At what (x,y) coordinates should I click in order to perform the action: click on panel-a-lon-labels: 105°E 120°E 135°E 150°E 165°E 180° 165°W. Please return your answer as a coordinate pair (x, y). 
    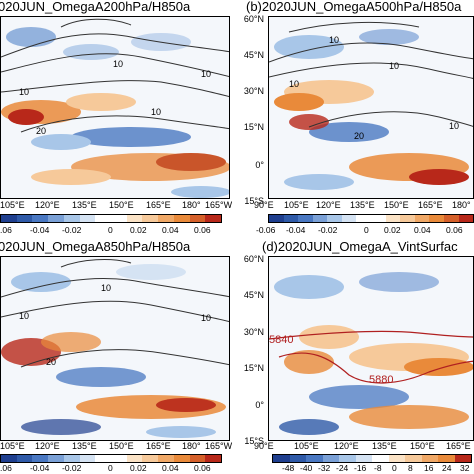
    Looking at the image, I should click on (116, 206).